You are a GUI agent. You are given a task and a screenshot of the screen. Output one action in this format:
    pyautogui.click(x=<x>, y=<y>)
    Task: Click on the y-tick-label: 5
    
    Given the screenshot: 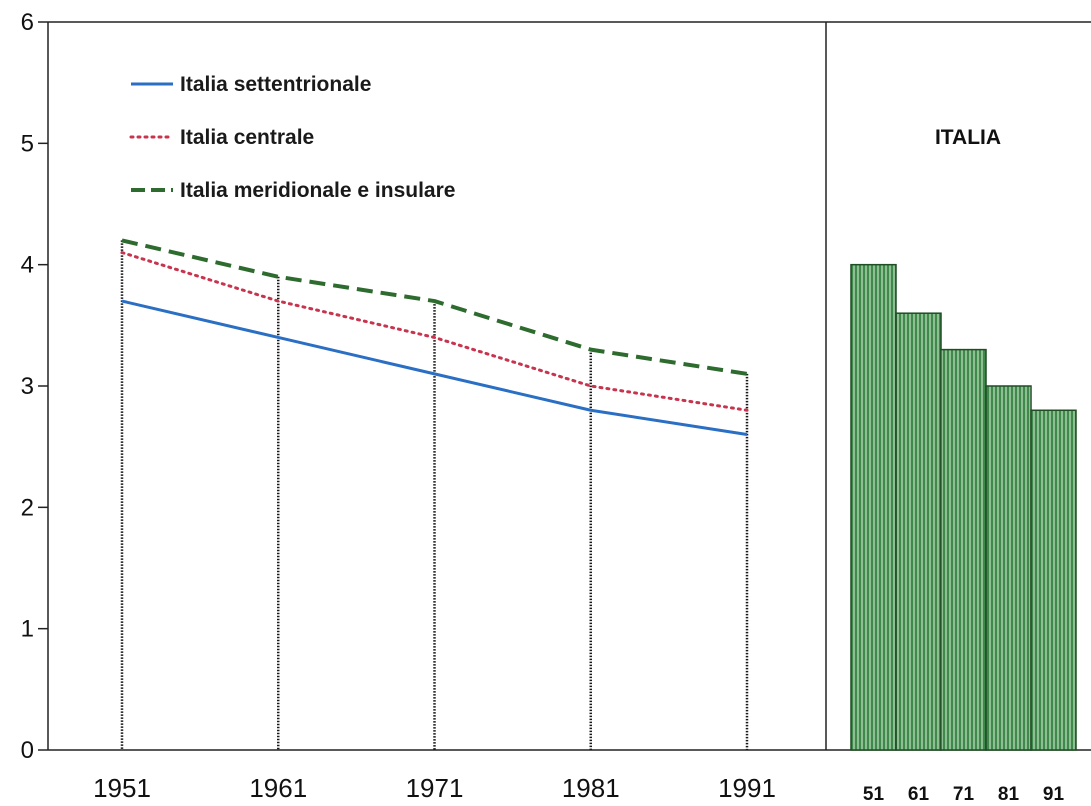 What is the action you would take?
    pyautogui.click(x=27, y=143)
    